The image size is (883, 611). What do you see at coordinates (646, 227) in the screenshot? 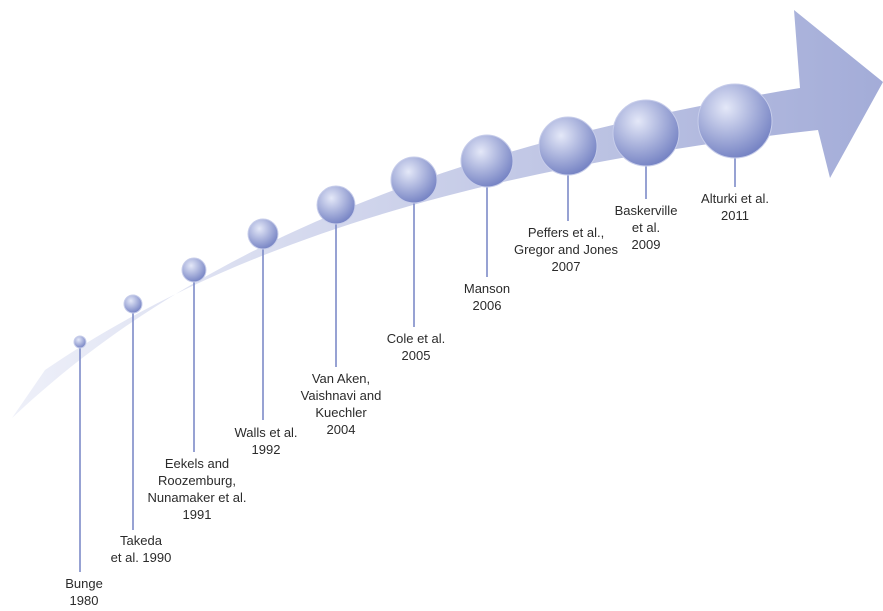
I see `label-baskerville: Baskerville et al. 2009` at bounding box center [646, 227].